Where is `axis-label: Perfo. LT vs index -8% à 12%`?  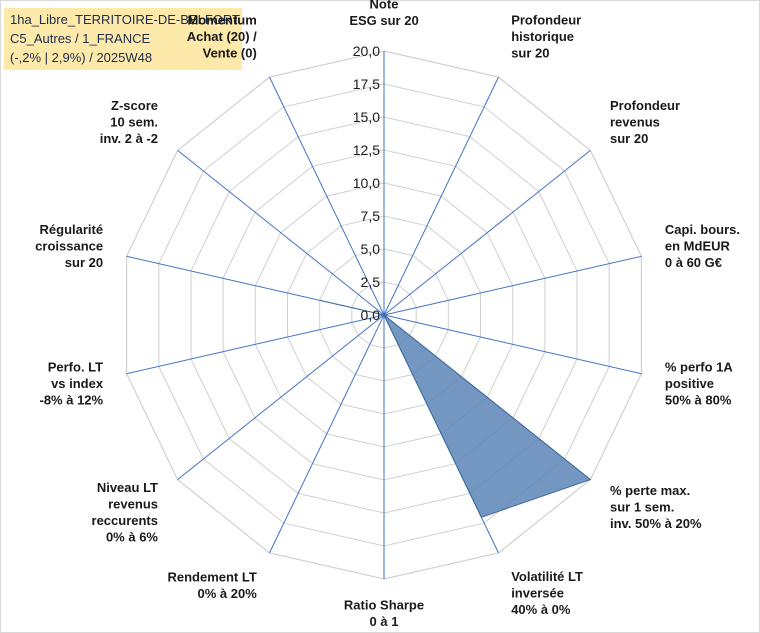 axis-label: Perfo. LT vs index -8% à 12% is located at coordinates (72, 383).